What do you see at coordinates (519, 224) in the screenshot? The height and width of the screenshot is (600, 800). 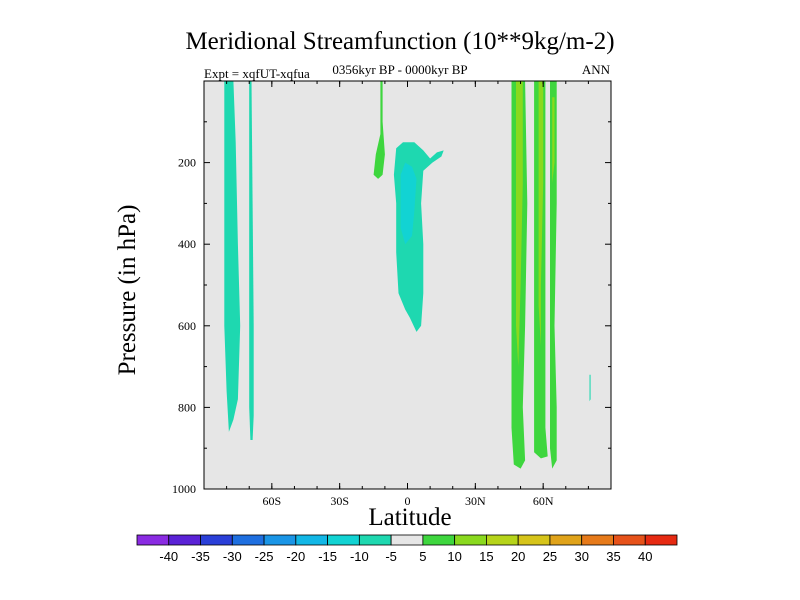 I see `contour-nh-band-a-inner` at bounding box center [519, 224].